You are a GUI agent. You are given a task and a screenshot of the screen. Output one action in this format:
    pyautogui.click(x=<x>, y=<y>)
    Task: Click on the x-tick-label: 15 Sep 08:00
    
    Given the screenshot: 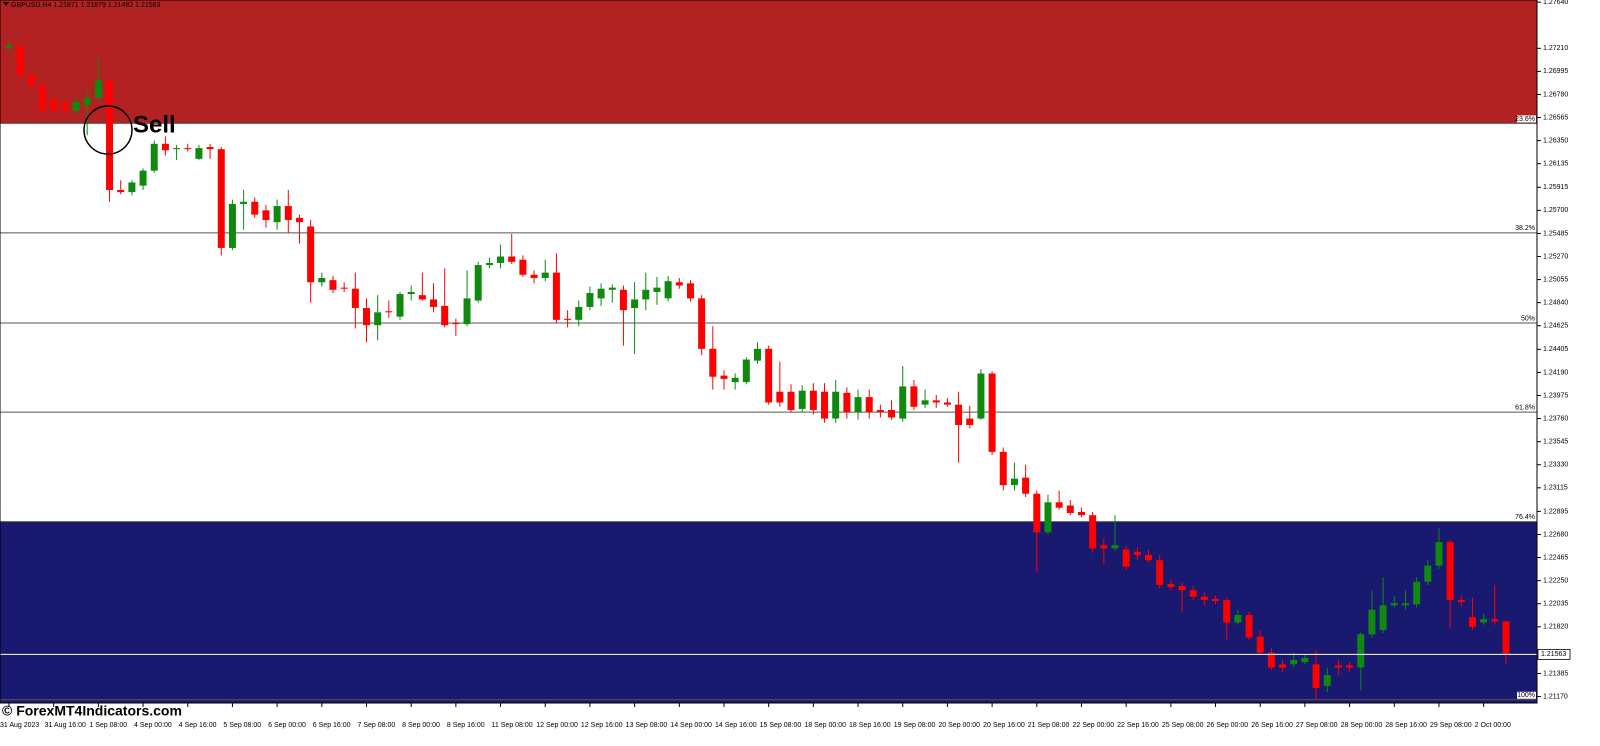 What is the action you would take?
    pyautogui.click(x=781, y=725)
    